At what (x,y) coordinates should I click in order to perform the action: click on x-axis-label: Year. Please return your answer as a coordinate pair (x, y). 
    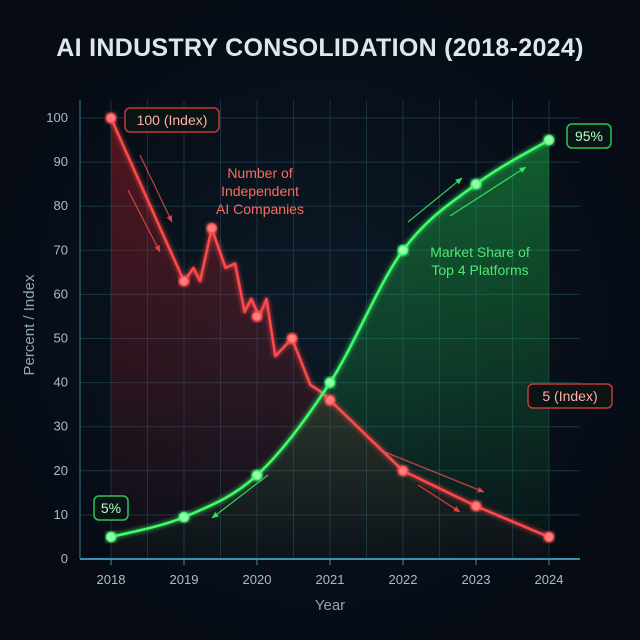
    Looking at the image, I should click on (330, 605).